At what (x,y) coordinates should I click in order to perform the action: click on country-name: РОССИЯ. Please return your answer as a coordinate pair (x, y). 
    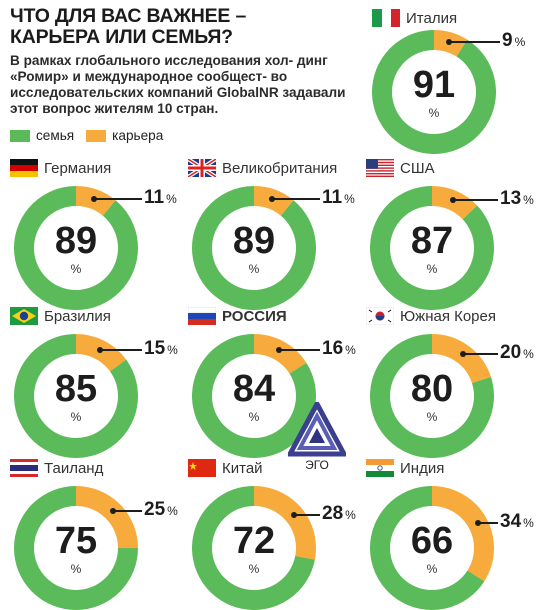
    Looking at the image, I should click on (254, 316).